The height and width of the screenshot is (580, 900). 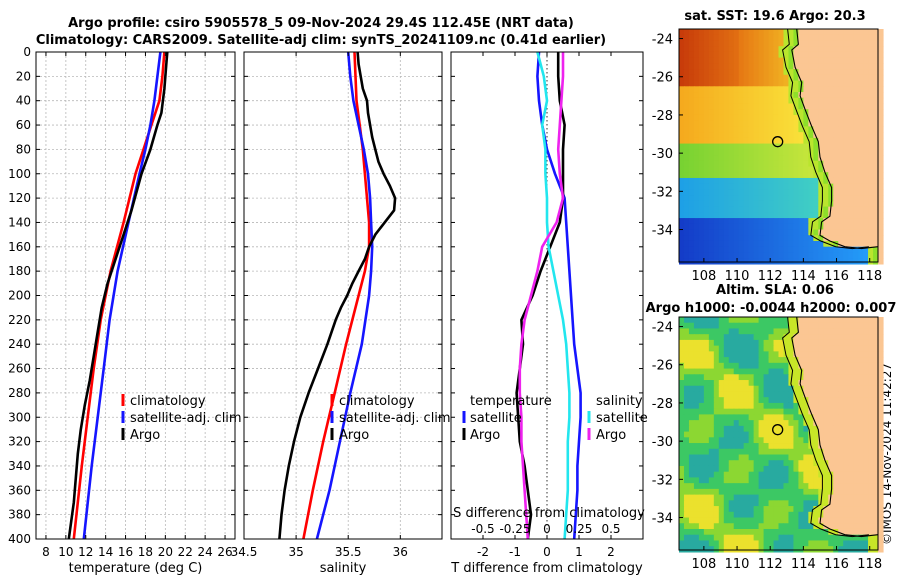 I want to click on secondary-axis-title: S difference from climatology, so click(x=549, y=513).